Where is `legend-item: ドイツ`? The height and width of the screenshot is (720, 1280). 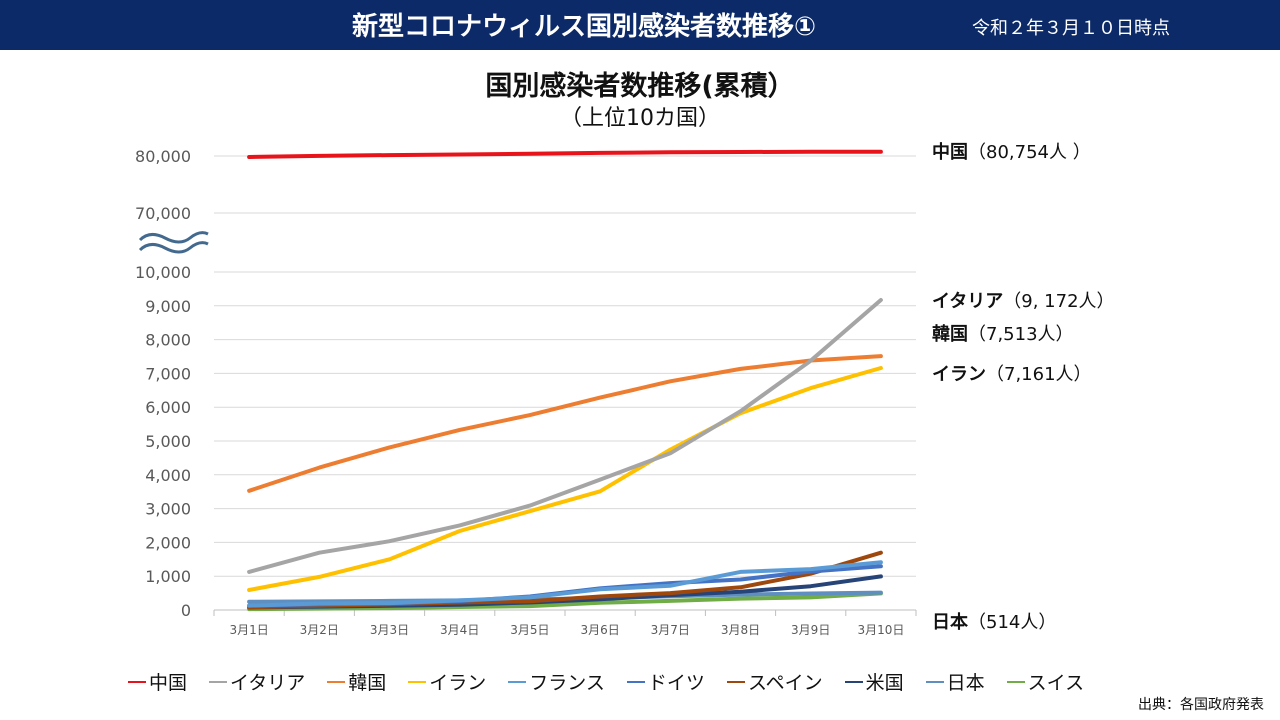
legend-item: ドイツ is located at coordinates (665, 681).